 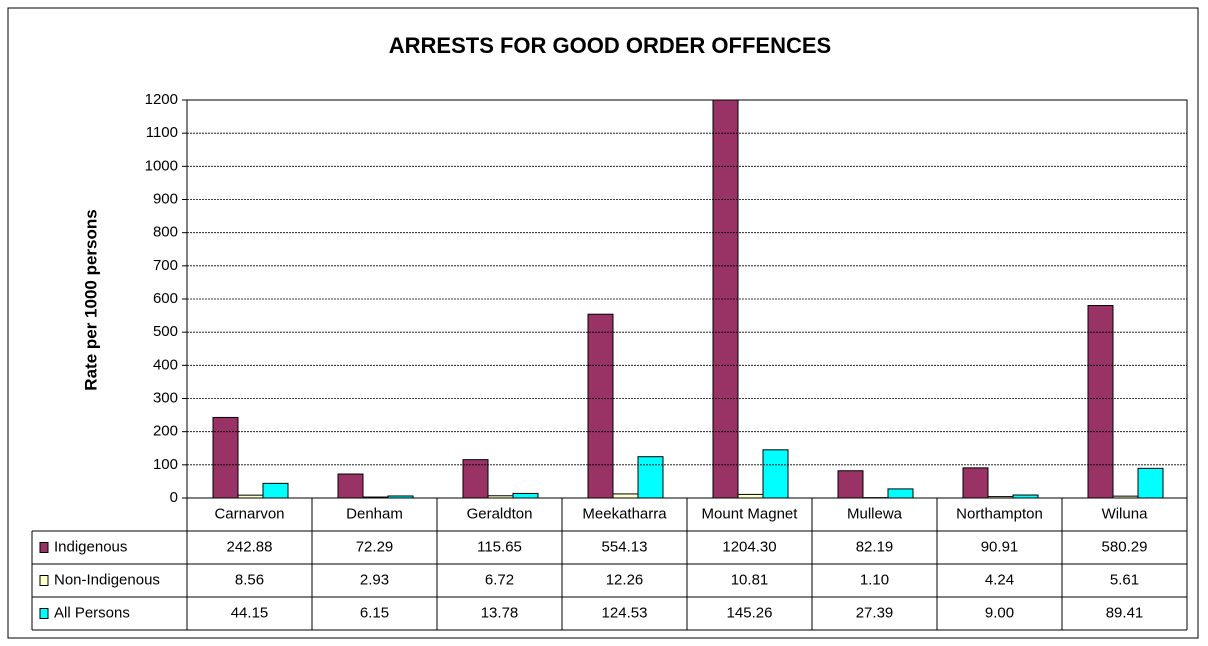 What do you see at coordinates (161, 165) in the screenshot?
I see `y-tick-label: 1000` at bounding box center [161, 165].